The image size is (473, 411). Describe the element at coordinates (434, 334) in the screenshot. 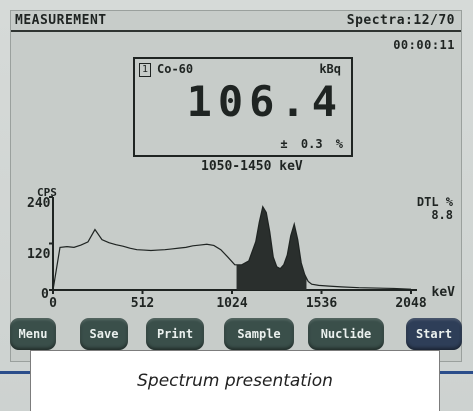

I see `start-button: Start` at that location.